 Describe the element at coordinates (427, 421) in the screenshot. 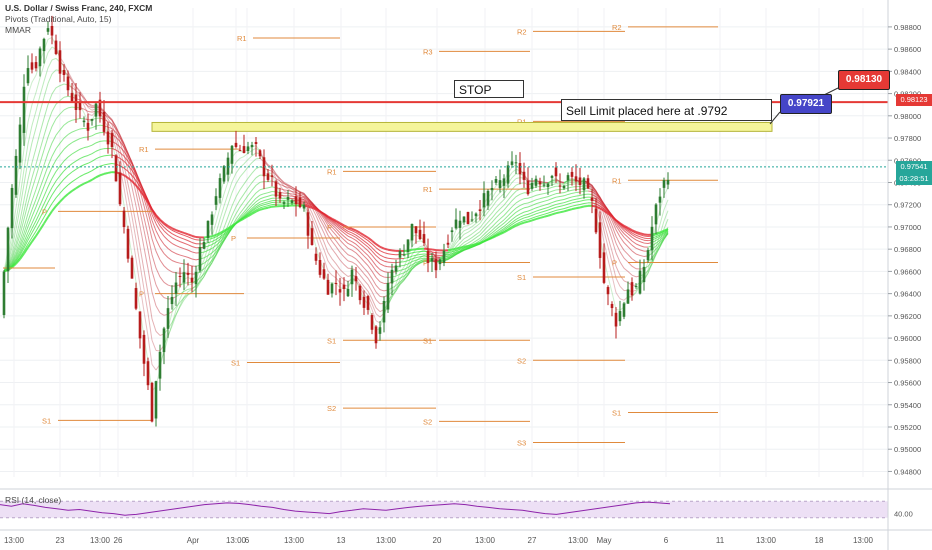

I see `pivot-label: S2` at that location.